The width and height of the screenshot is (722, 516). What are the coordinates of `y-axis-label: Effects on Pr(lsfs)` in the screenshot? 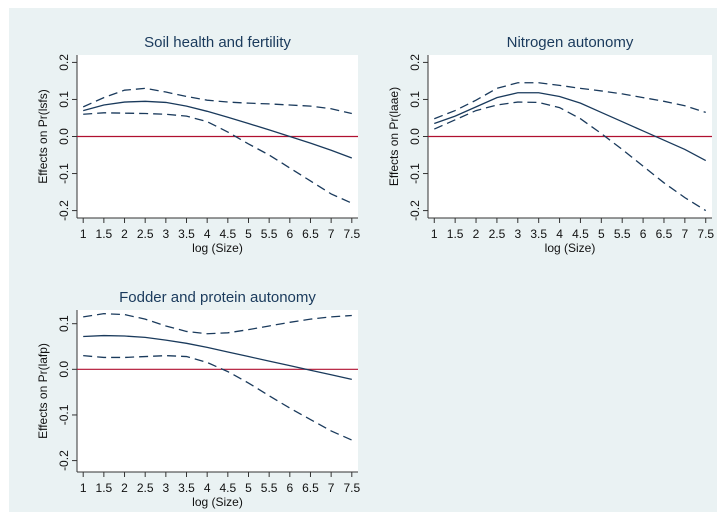 It's located at (43, 136).